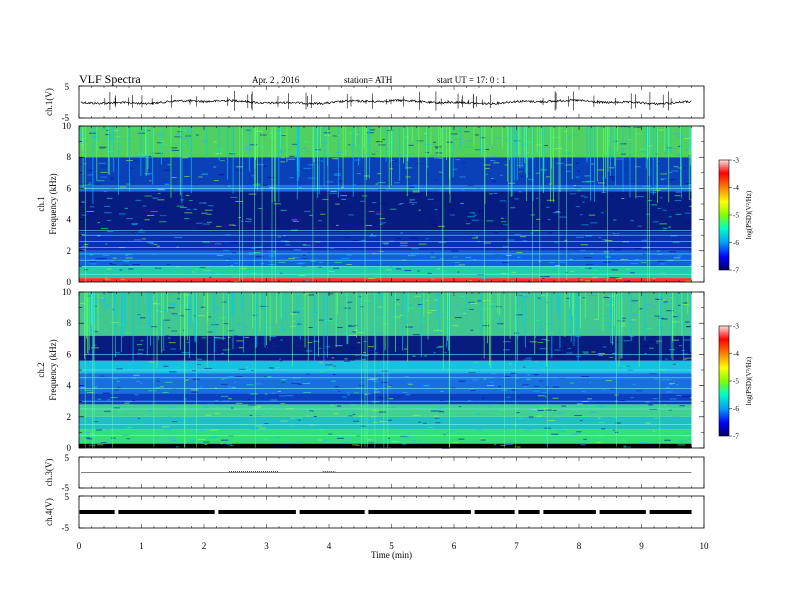  What do you see at coordinates (641, 546) in the screenshot?
I see `x-tick-label: 9` at bounding box center [641, 546].